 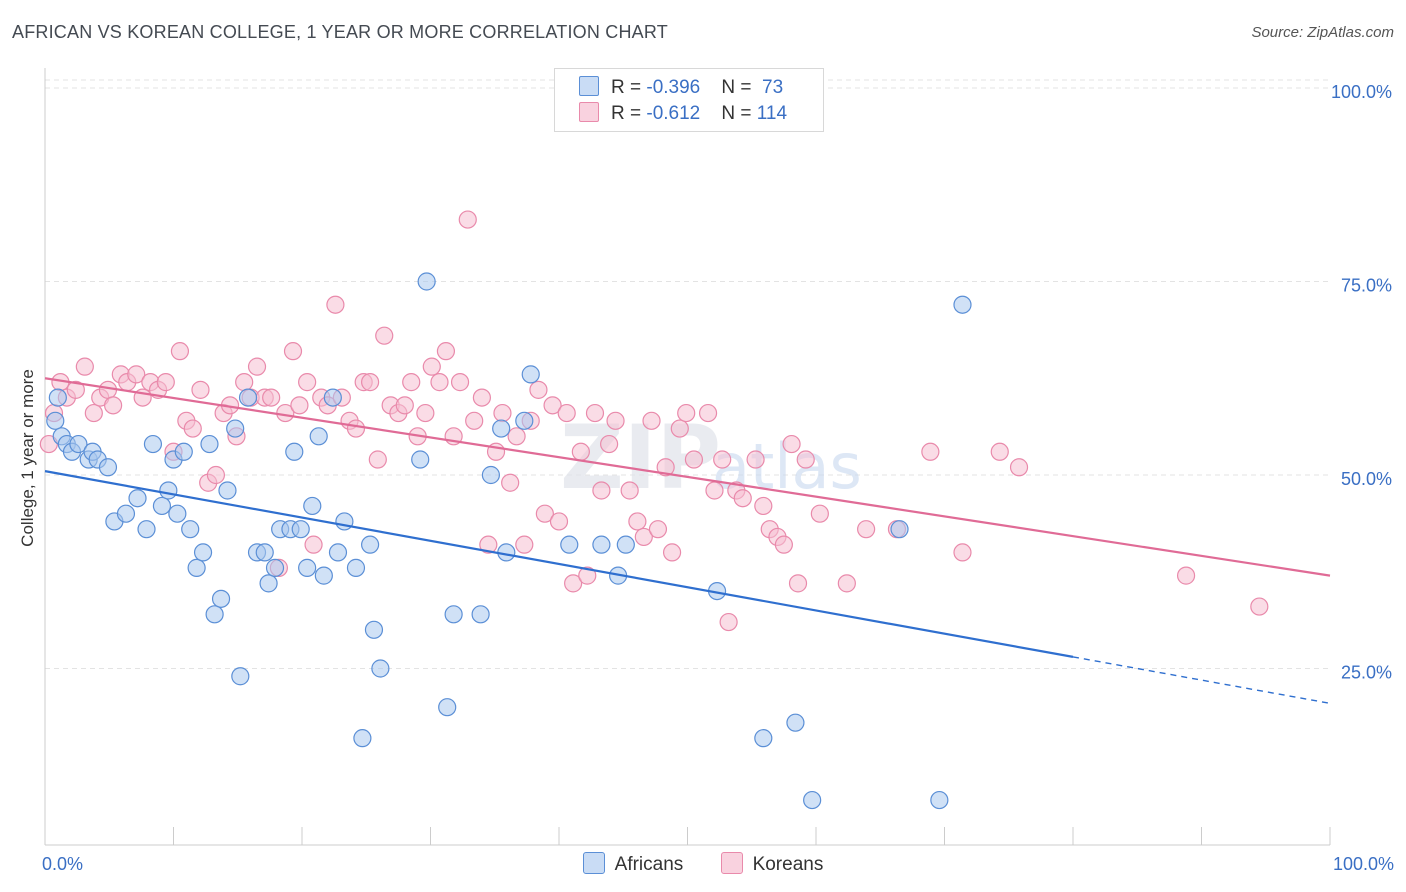 I want to click on legend-r-label: R =, so click(x=629, y=87).